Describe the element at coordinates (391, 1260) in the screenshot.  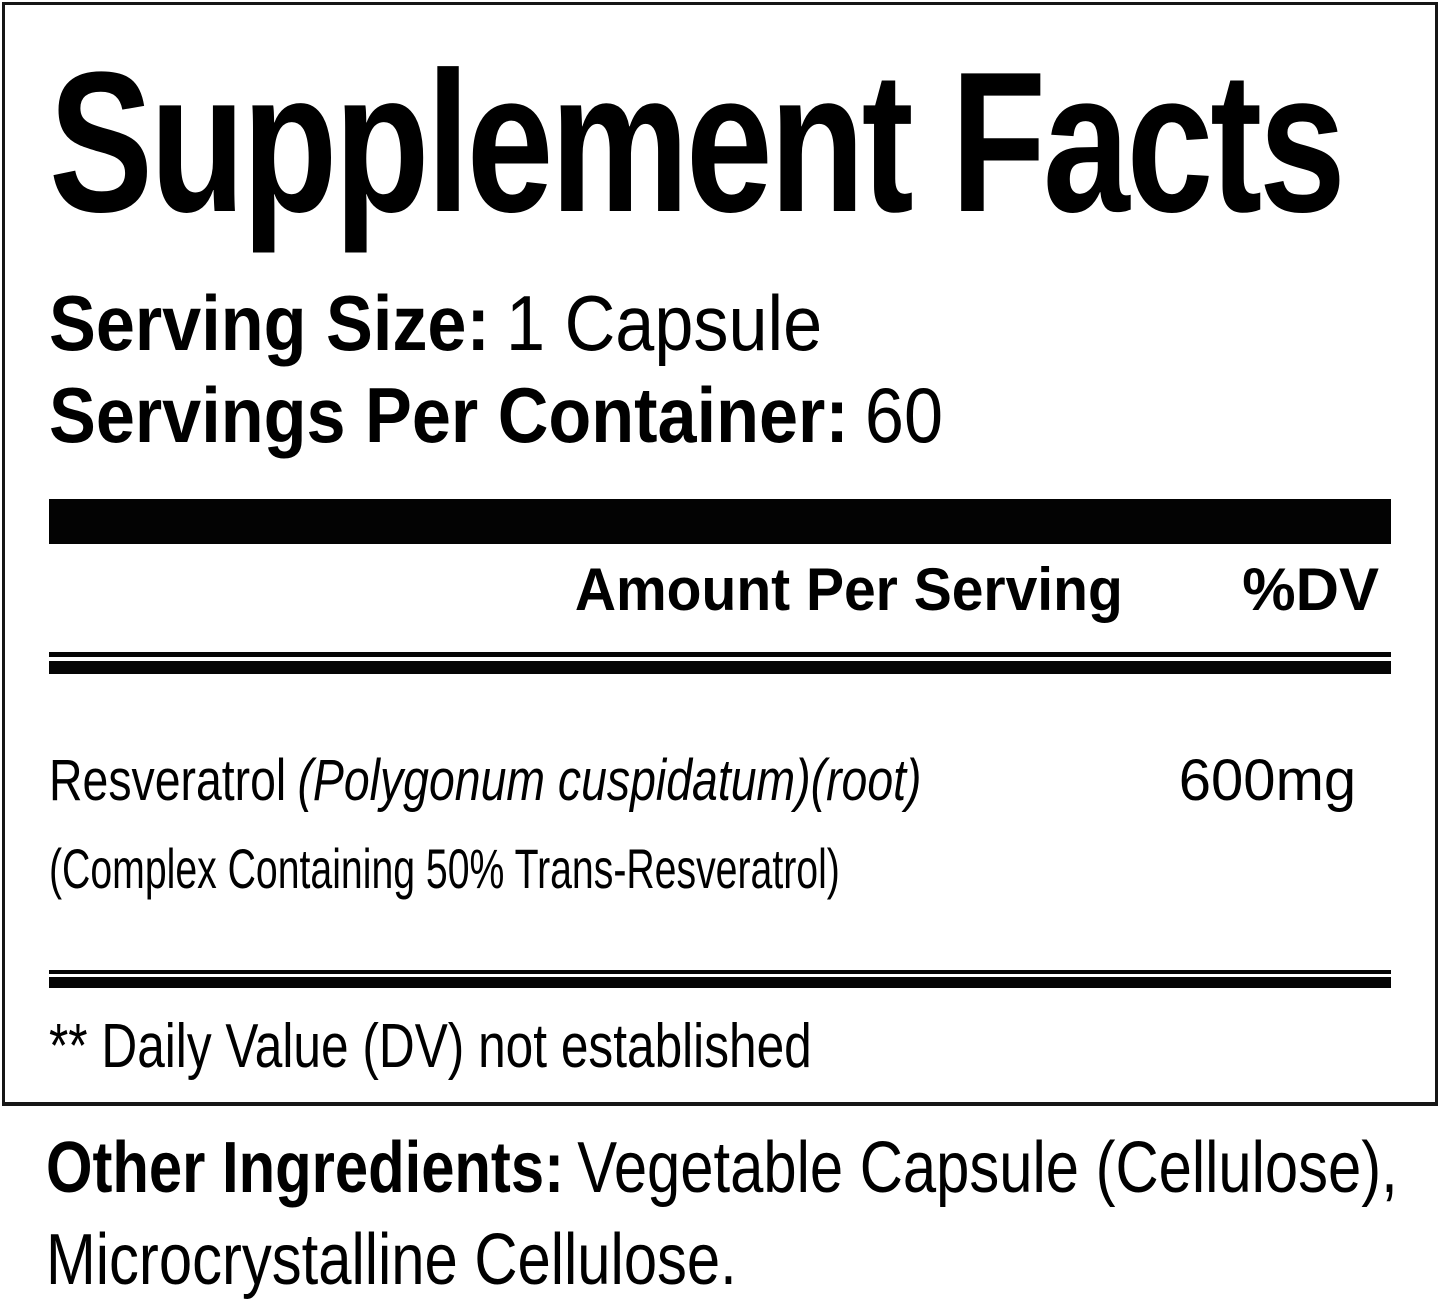
I see `other-ingredients-text-line2: Microcrystalline Cellulose.` at that location.